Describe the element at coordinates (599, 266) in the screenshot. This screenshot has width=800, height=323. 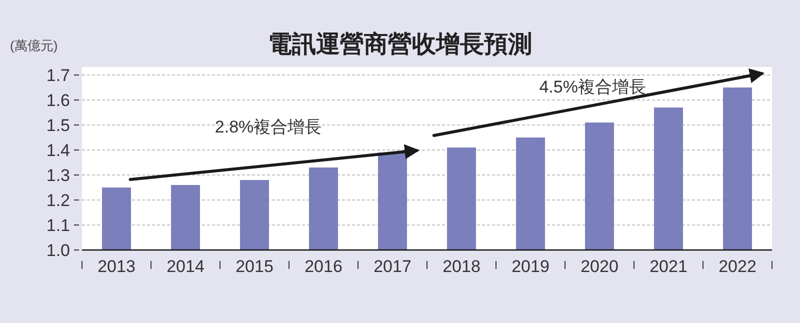
I see `x-tick-label: 2020` at that location.